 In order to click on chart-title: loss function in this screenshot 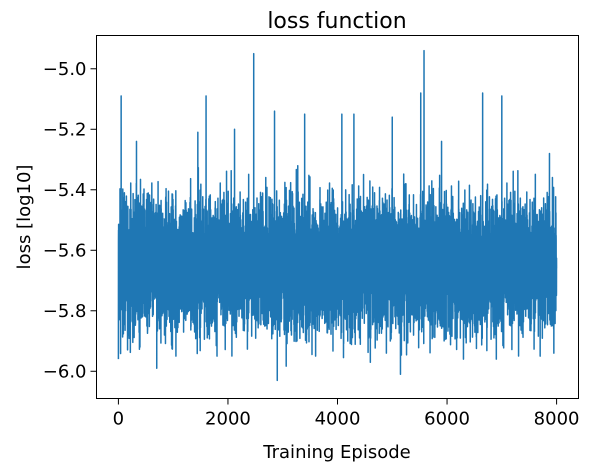, I will do `click(336, 21)`.